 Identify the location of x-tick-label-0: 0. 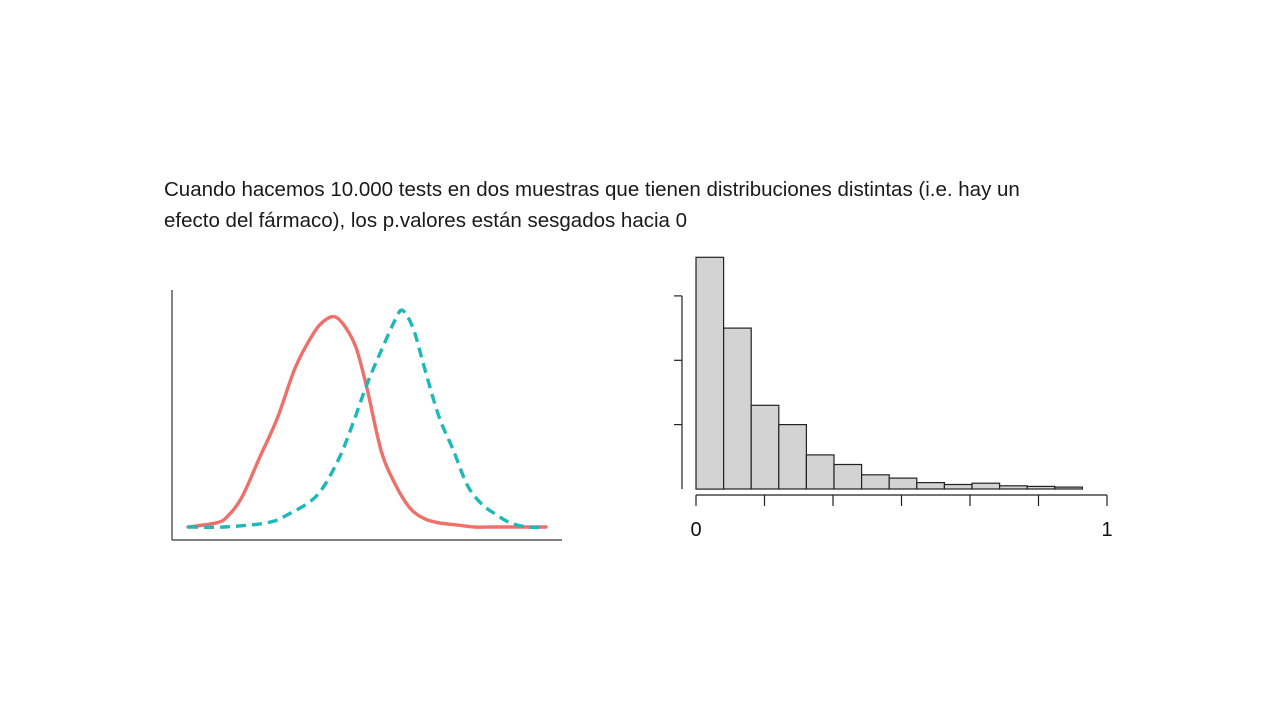
(695, 530).